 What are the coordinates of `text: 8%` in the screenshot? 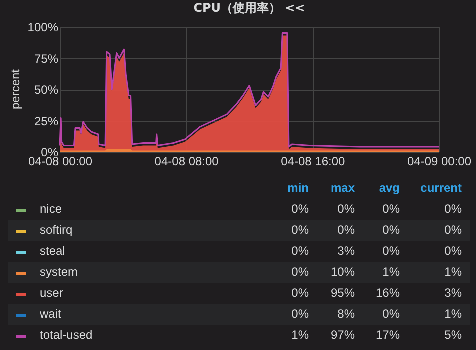 It's located at (346, 314).